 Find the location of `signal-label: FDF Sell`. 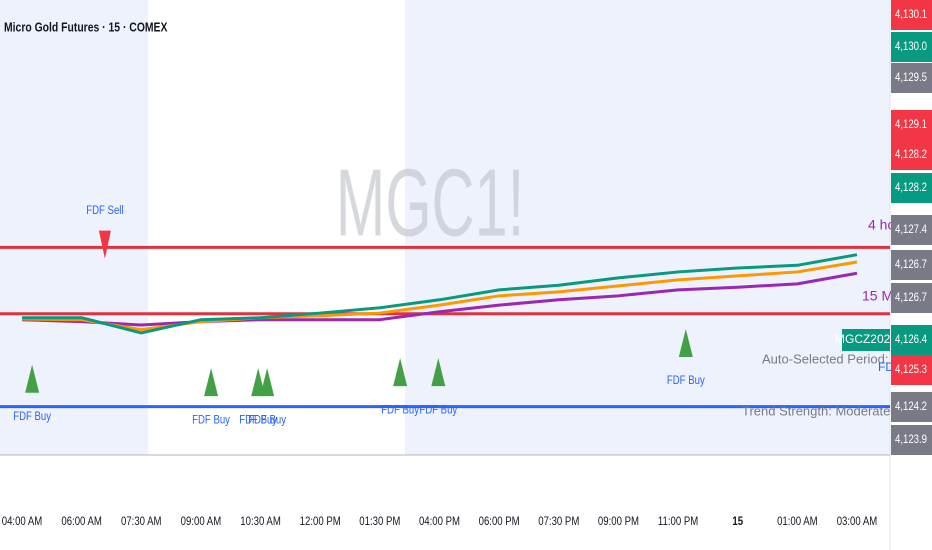

signal-label: FDF Sell is located at coordinates (104, 210).